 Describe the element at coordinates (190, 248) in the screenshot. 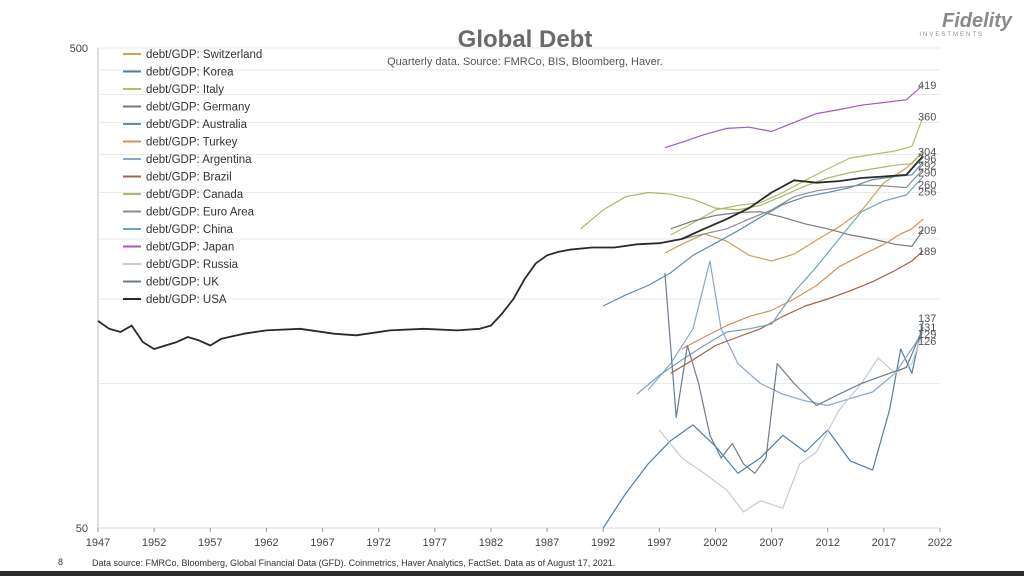

I see `legend-label: debt/GDP: Japan` at that location.